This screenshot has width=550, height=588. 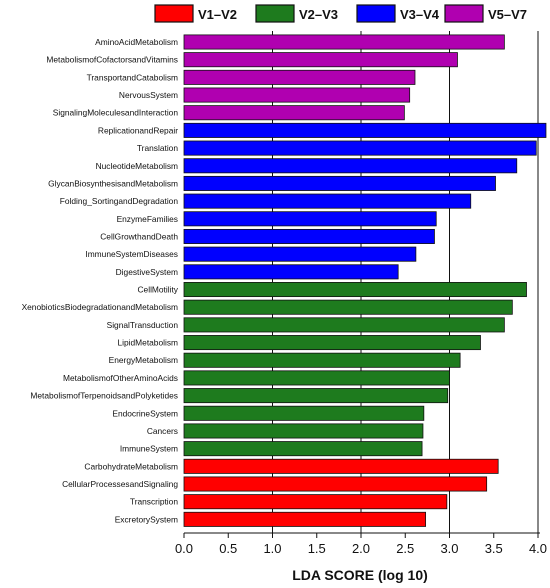 What do you see at coordinates (318, 14) in the screenshot?
I see `legend-label: V2–V3` at bounding box center [318, 14].